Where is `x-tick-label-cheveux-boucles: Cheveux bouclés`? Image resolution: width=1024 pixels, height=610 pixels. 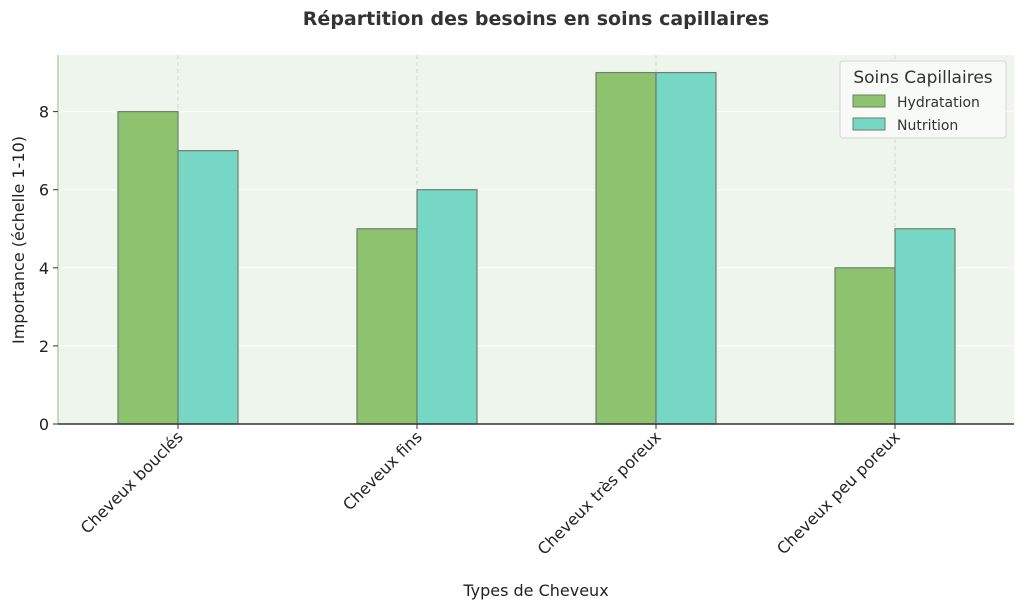
x-tick-label-cheveux-boucles: Cheveux bouclés is located at coordinates (132, 482).